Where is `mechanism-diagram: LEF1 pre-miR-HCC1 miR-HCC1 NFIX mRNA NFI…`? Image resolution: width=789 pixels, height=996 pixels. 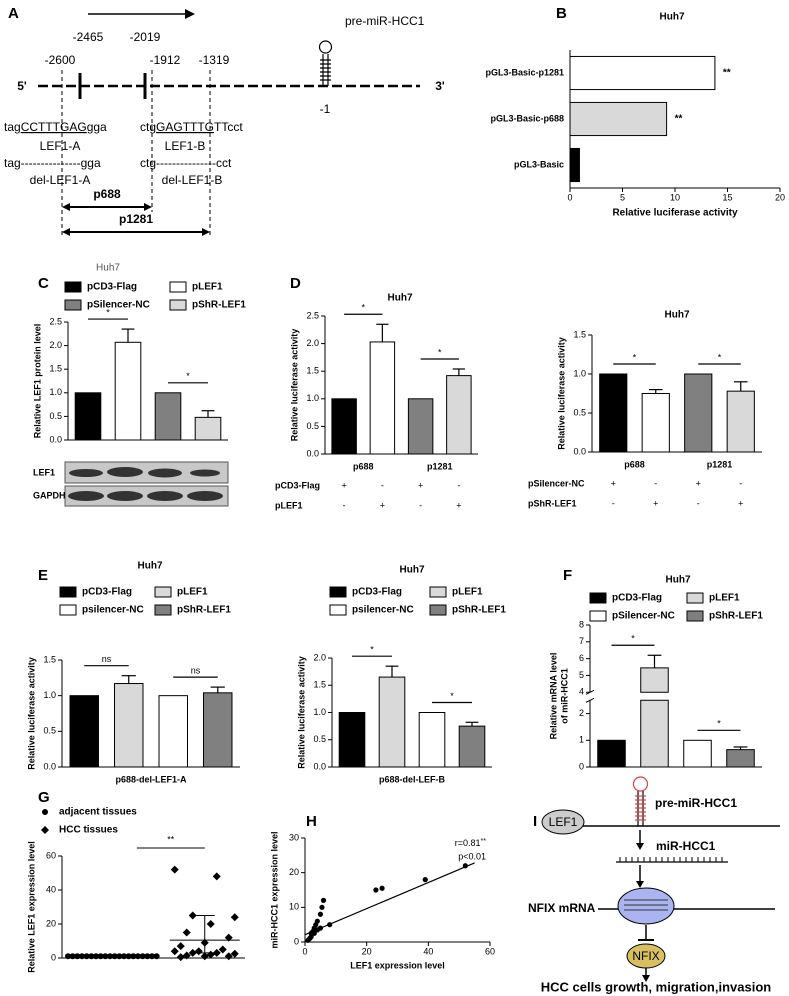
mechanism-diagram: LEF1 pre-miR-HCC1 miR-HCC1 NFIX mRNA NFI… is located at coordinates (654, 885).